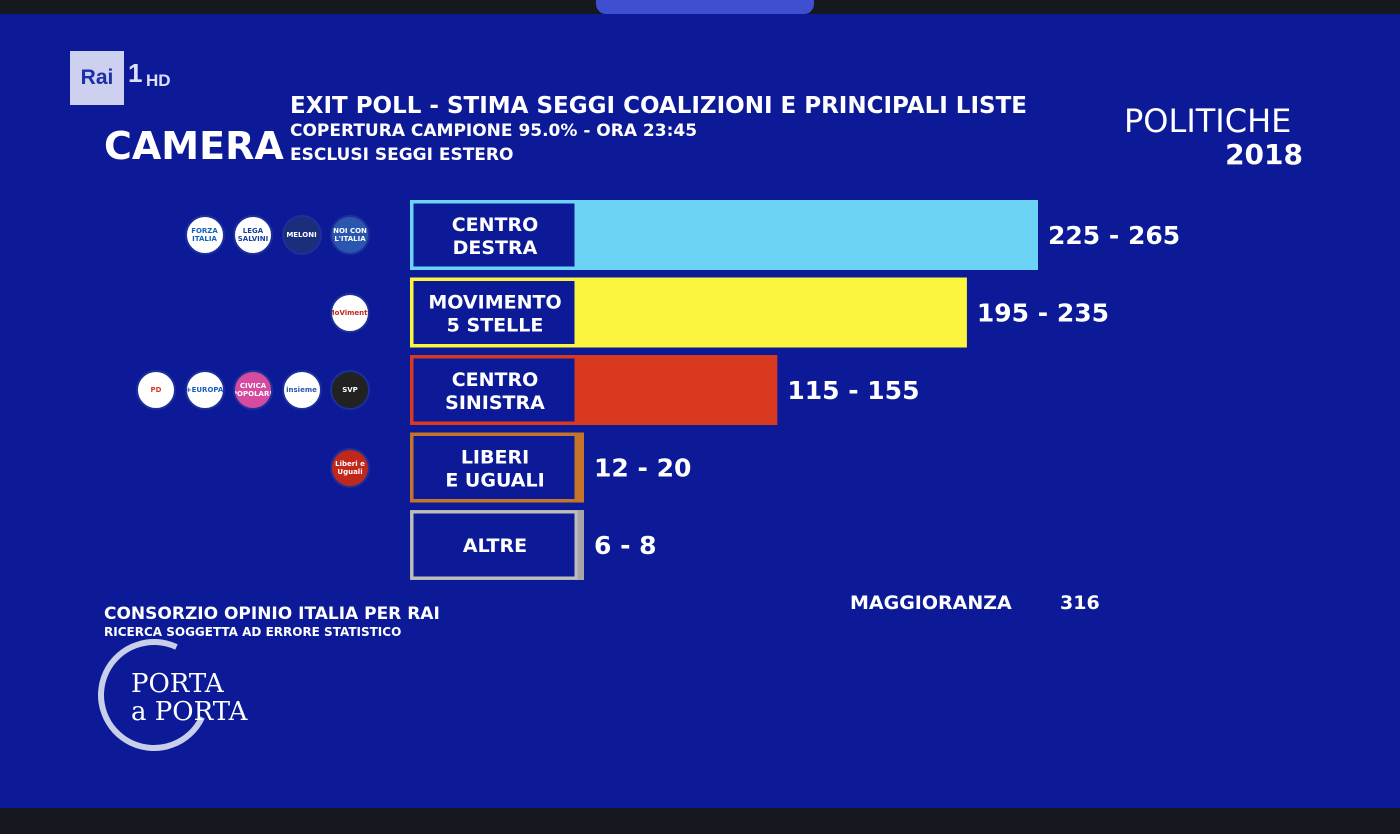  Describe the element at coordinates (495, 326) in the screenshot. I see `category-label-movimento-5-stelle: 5 STELLE` at that location.